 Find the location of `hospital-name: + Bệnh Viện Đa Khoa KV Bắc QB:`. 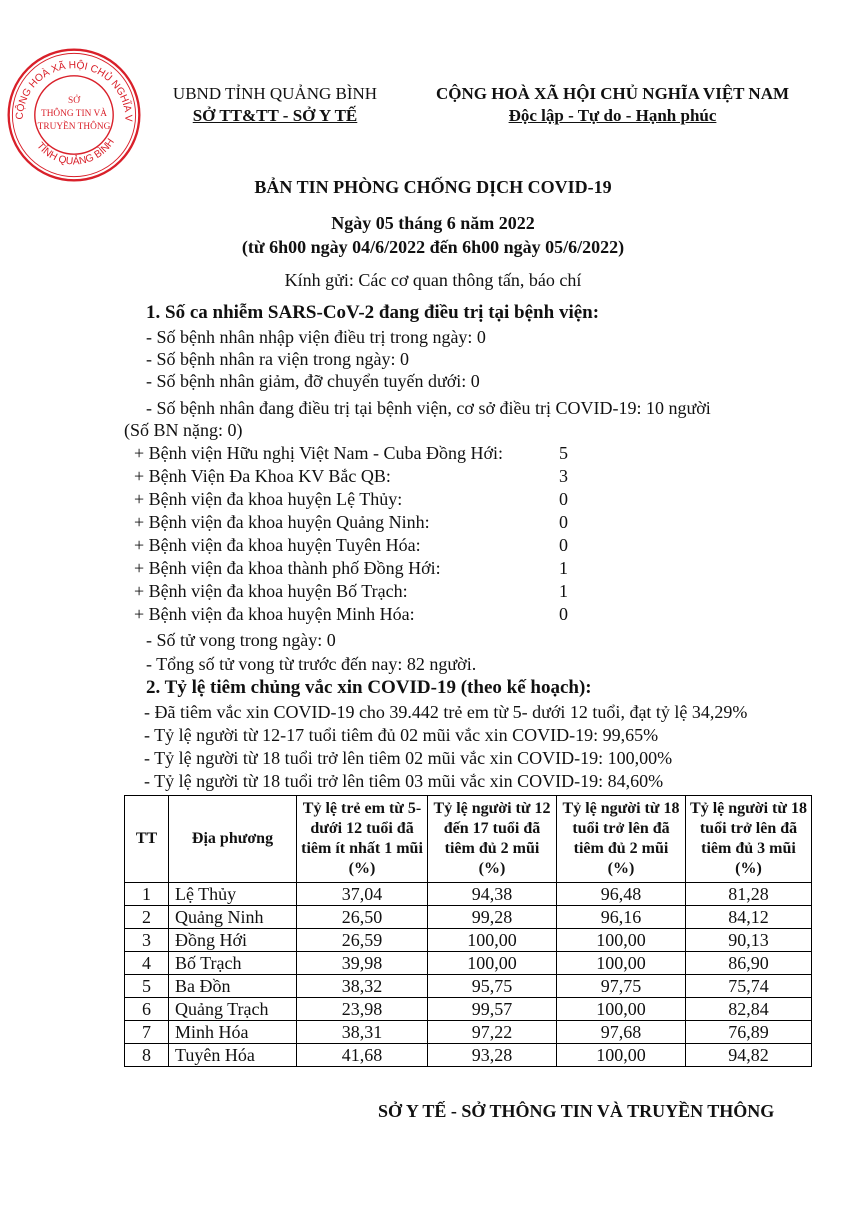

hospital-name: + Bệnh Viện Đa Khoa KV Bắc QB: is located at coordinates (262, 476).